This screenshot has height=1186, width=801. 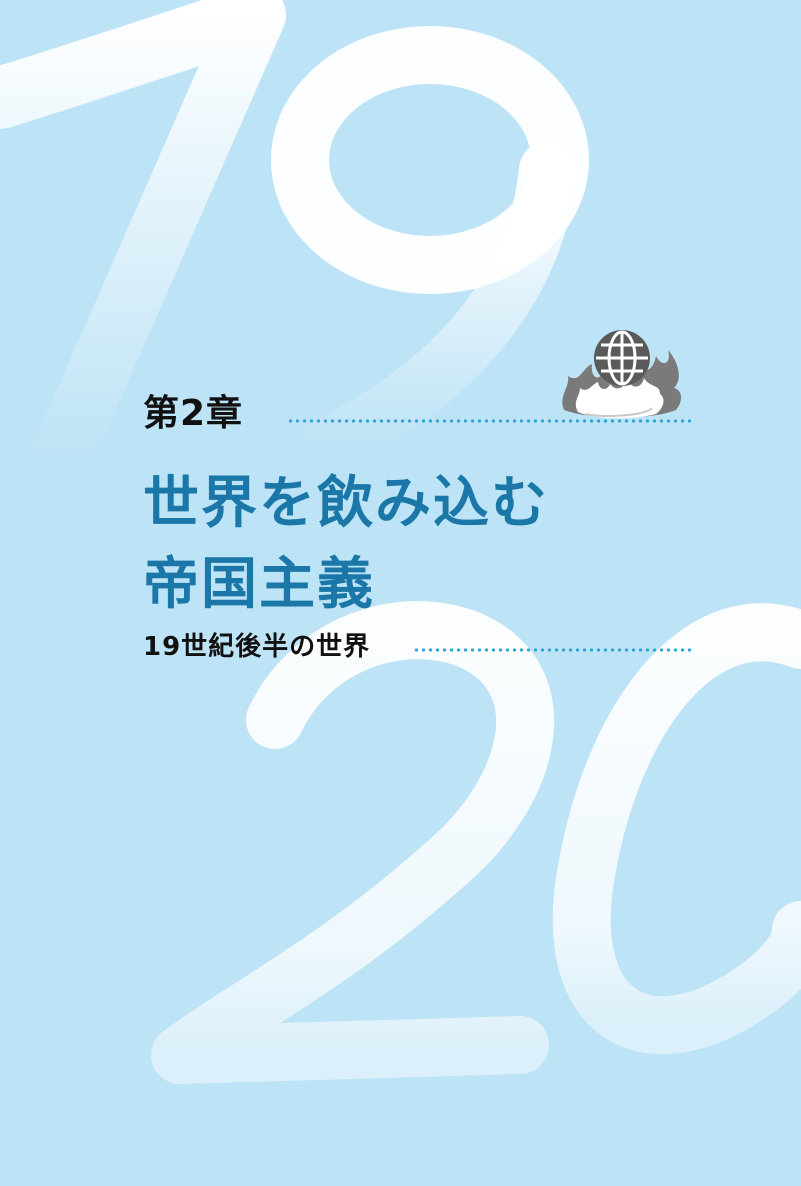 What do you see at coordinates (676, 829) in the screenshot?
I see `numeral-0-stroke` at bounding box center [676, 829].